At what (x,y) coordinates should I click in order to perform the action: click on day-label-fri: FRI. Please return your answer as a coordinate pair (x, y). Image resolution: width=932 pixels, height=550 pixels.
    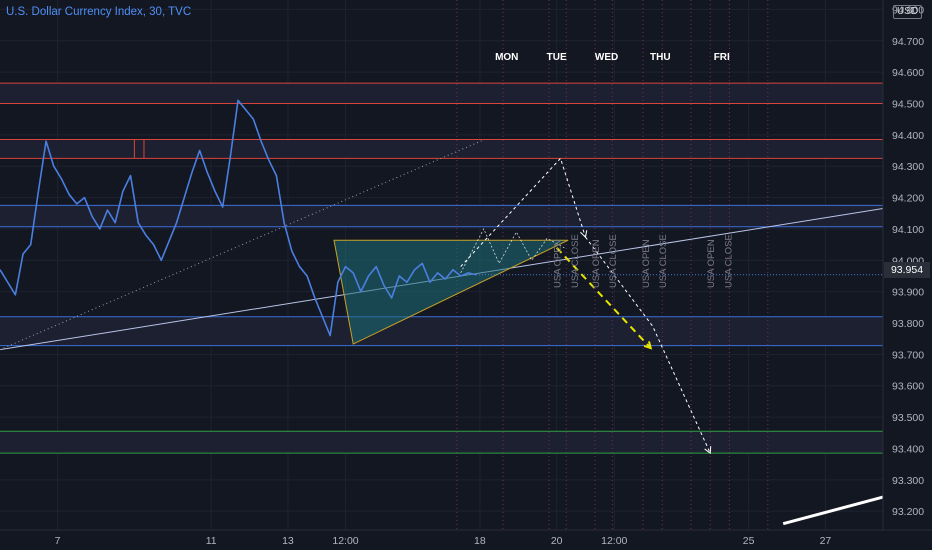
    Looking at the image, I should click on (722, 57).